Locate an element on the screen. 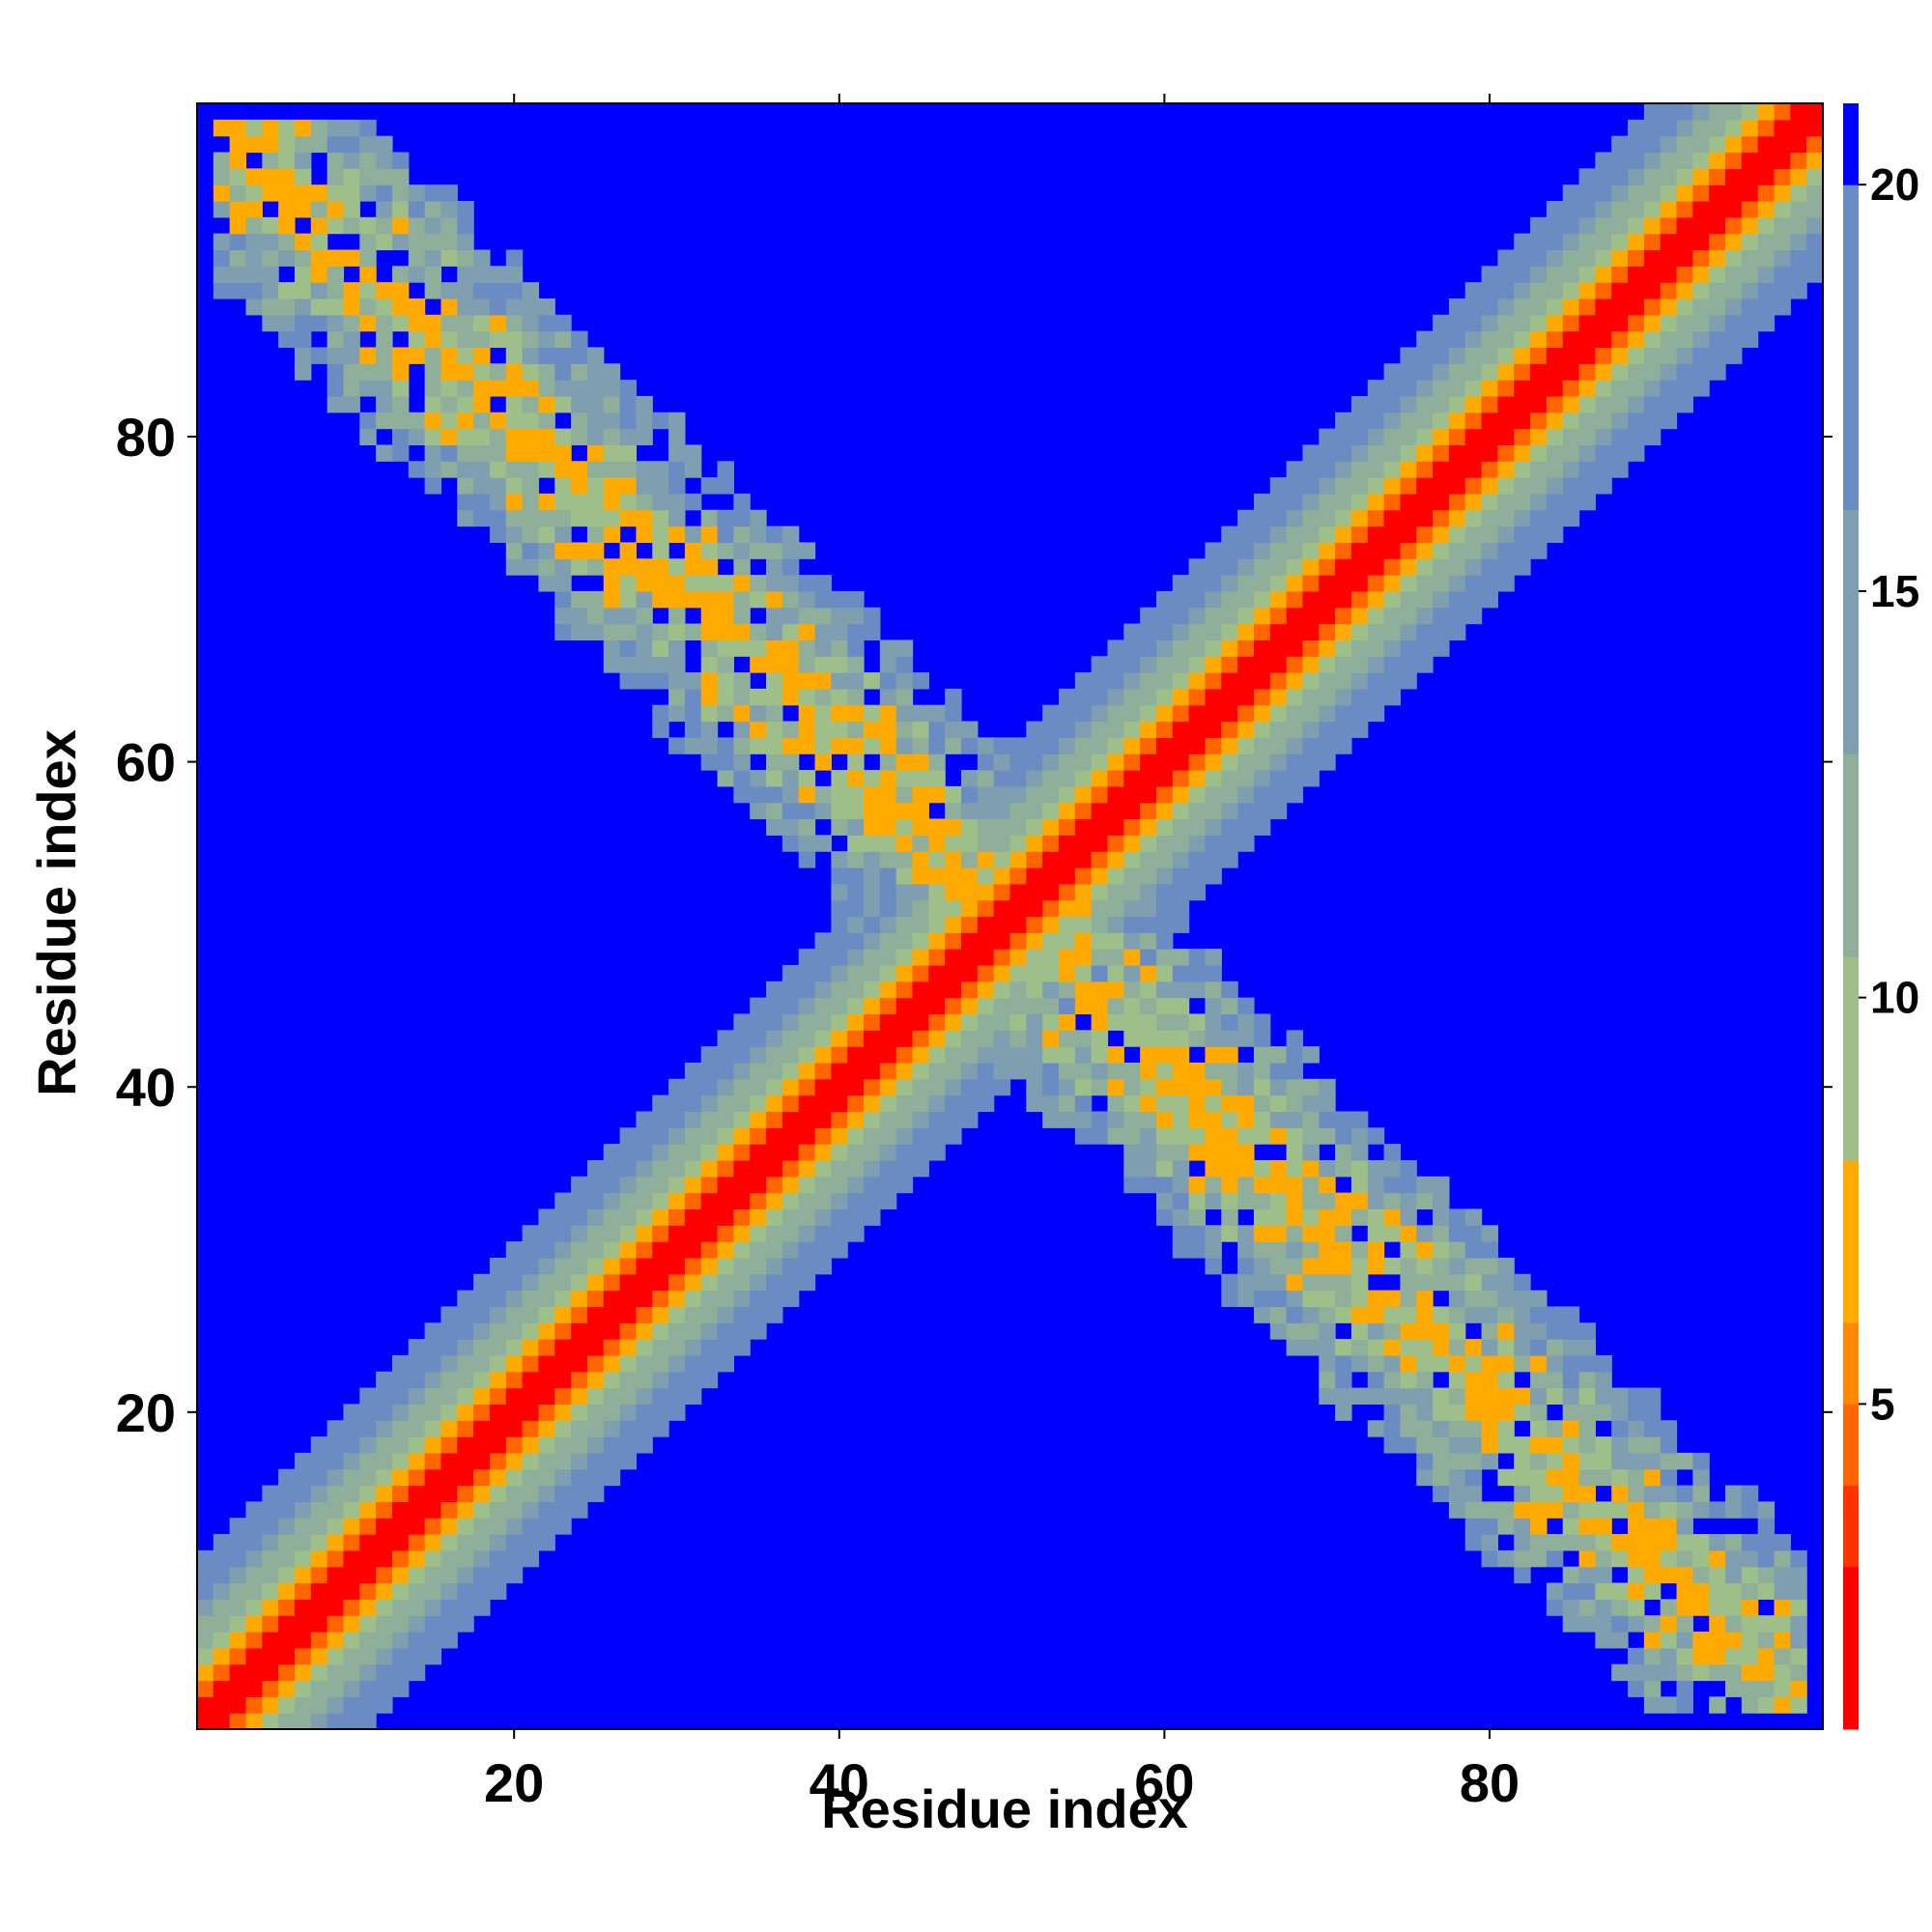 The width and height of the screenshot is (1932, 1932). colorbar-segment is located at coordinates (1851, 1648).